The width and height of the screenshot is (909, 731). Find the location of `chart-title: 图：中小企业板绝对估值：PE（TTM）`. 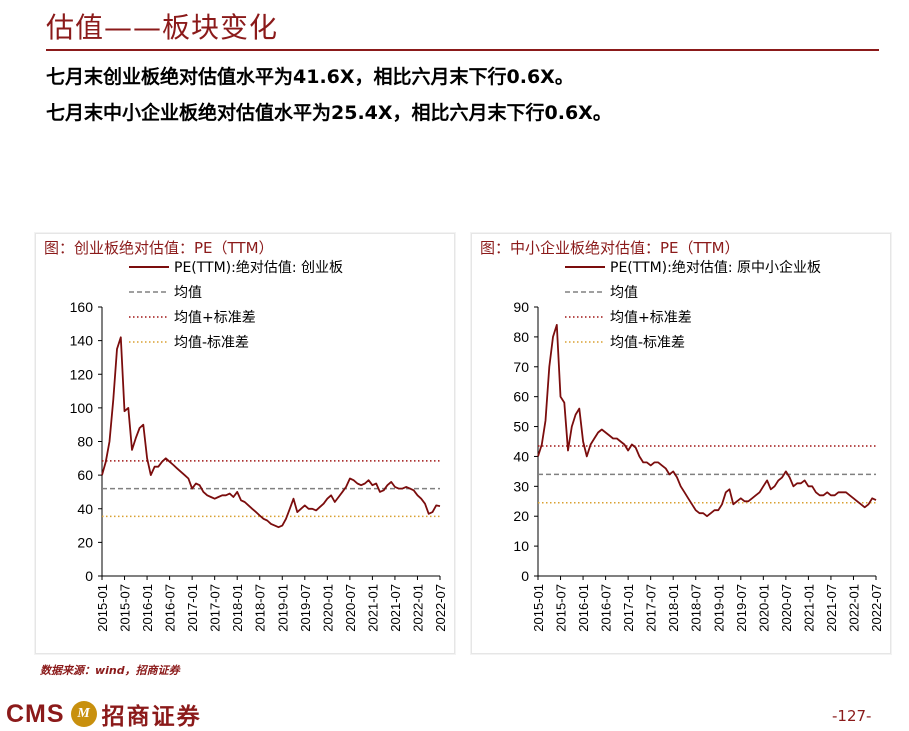

chart-title: 图：中小企业板绝对估值：PE（TTM） is located at coordinates (610, 248).